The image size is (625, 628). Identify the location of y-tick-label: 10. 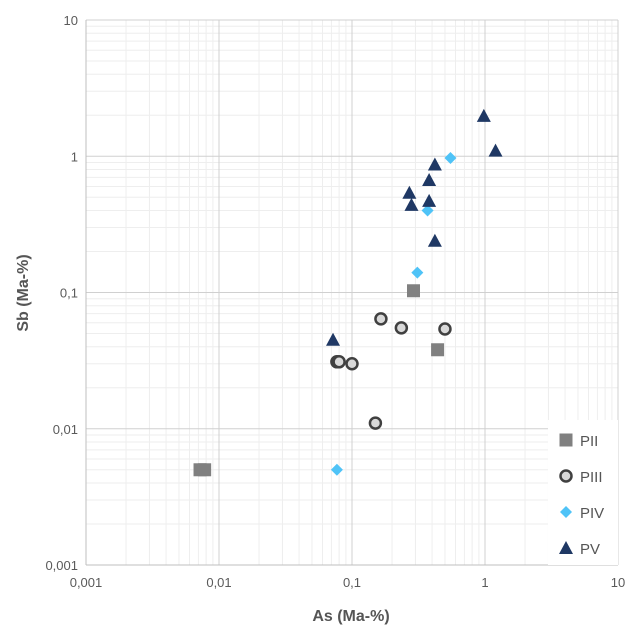
(71, 20).